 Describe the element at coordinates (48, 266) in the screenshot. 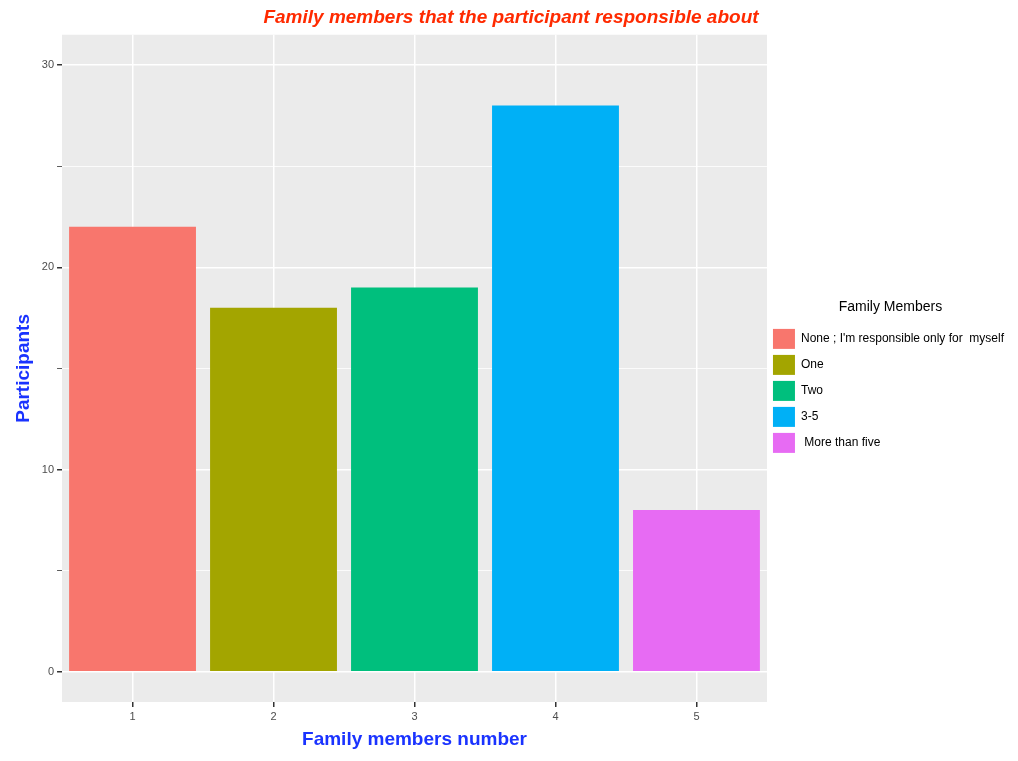

I see `y-tick-label: 20` at that location.